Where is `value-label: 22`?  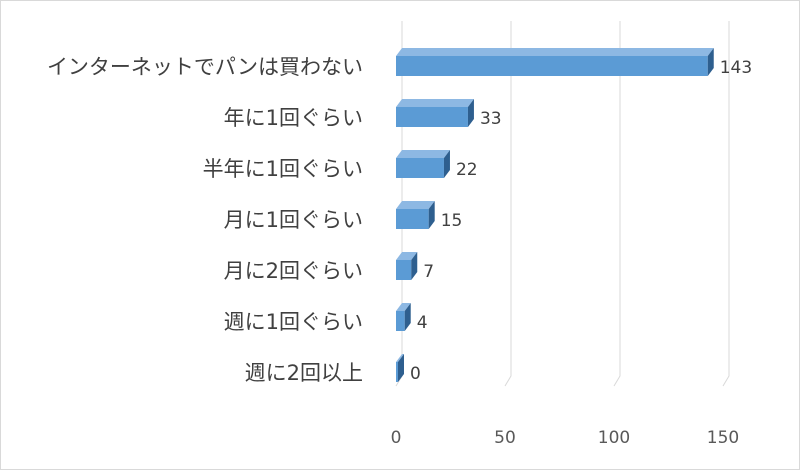 value-label: 22 is located at coordinates (467, 170).